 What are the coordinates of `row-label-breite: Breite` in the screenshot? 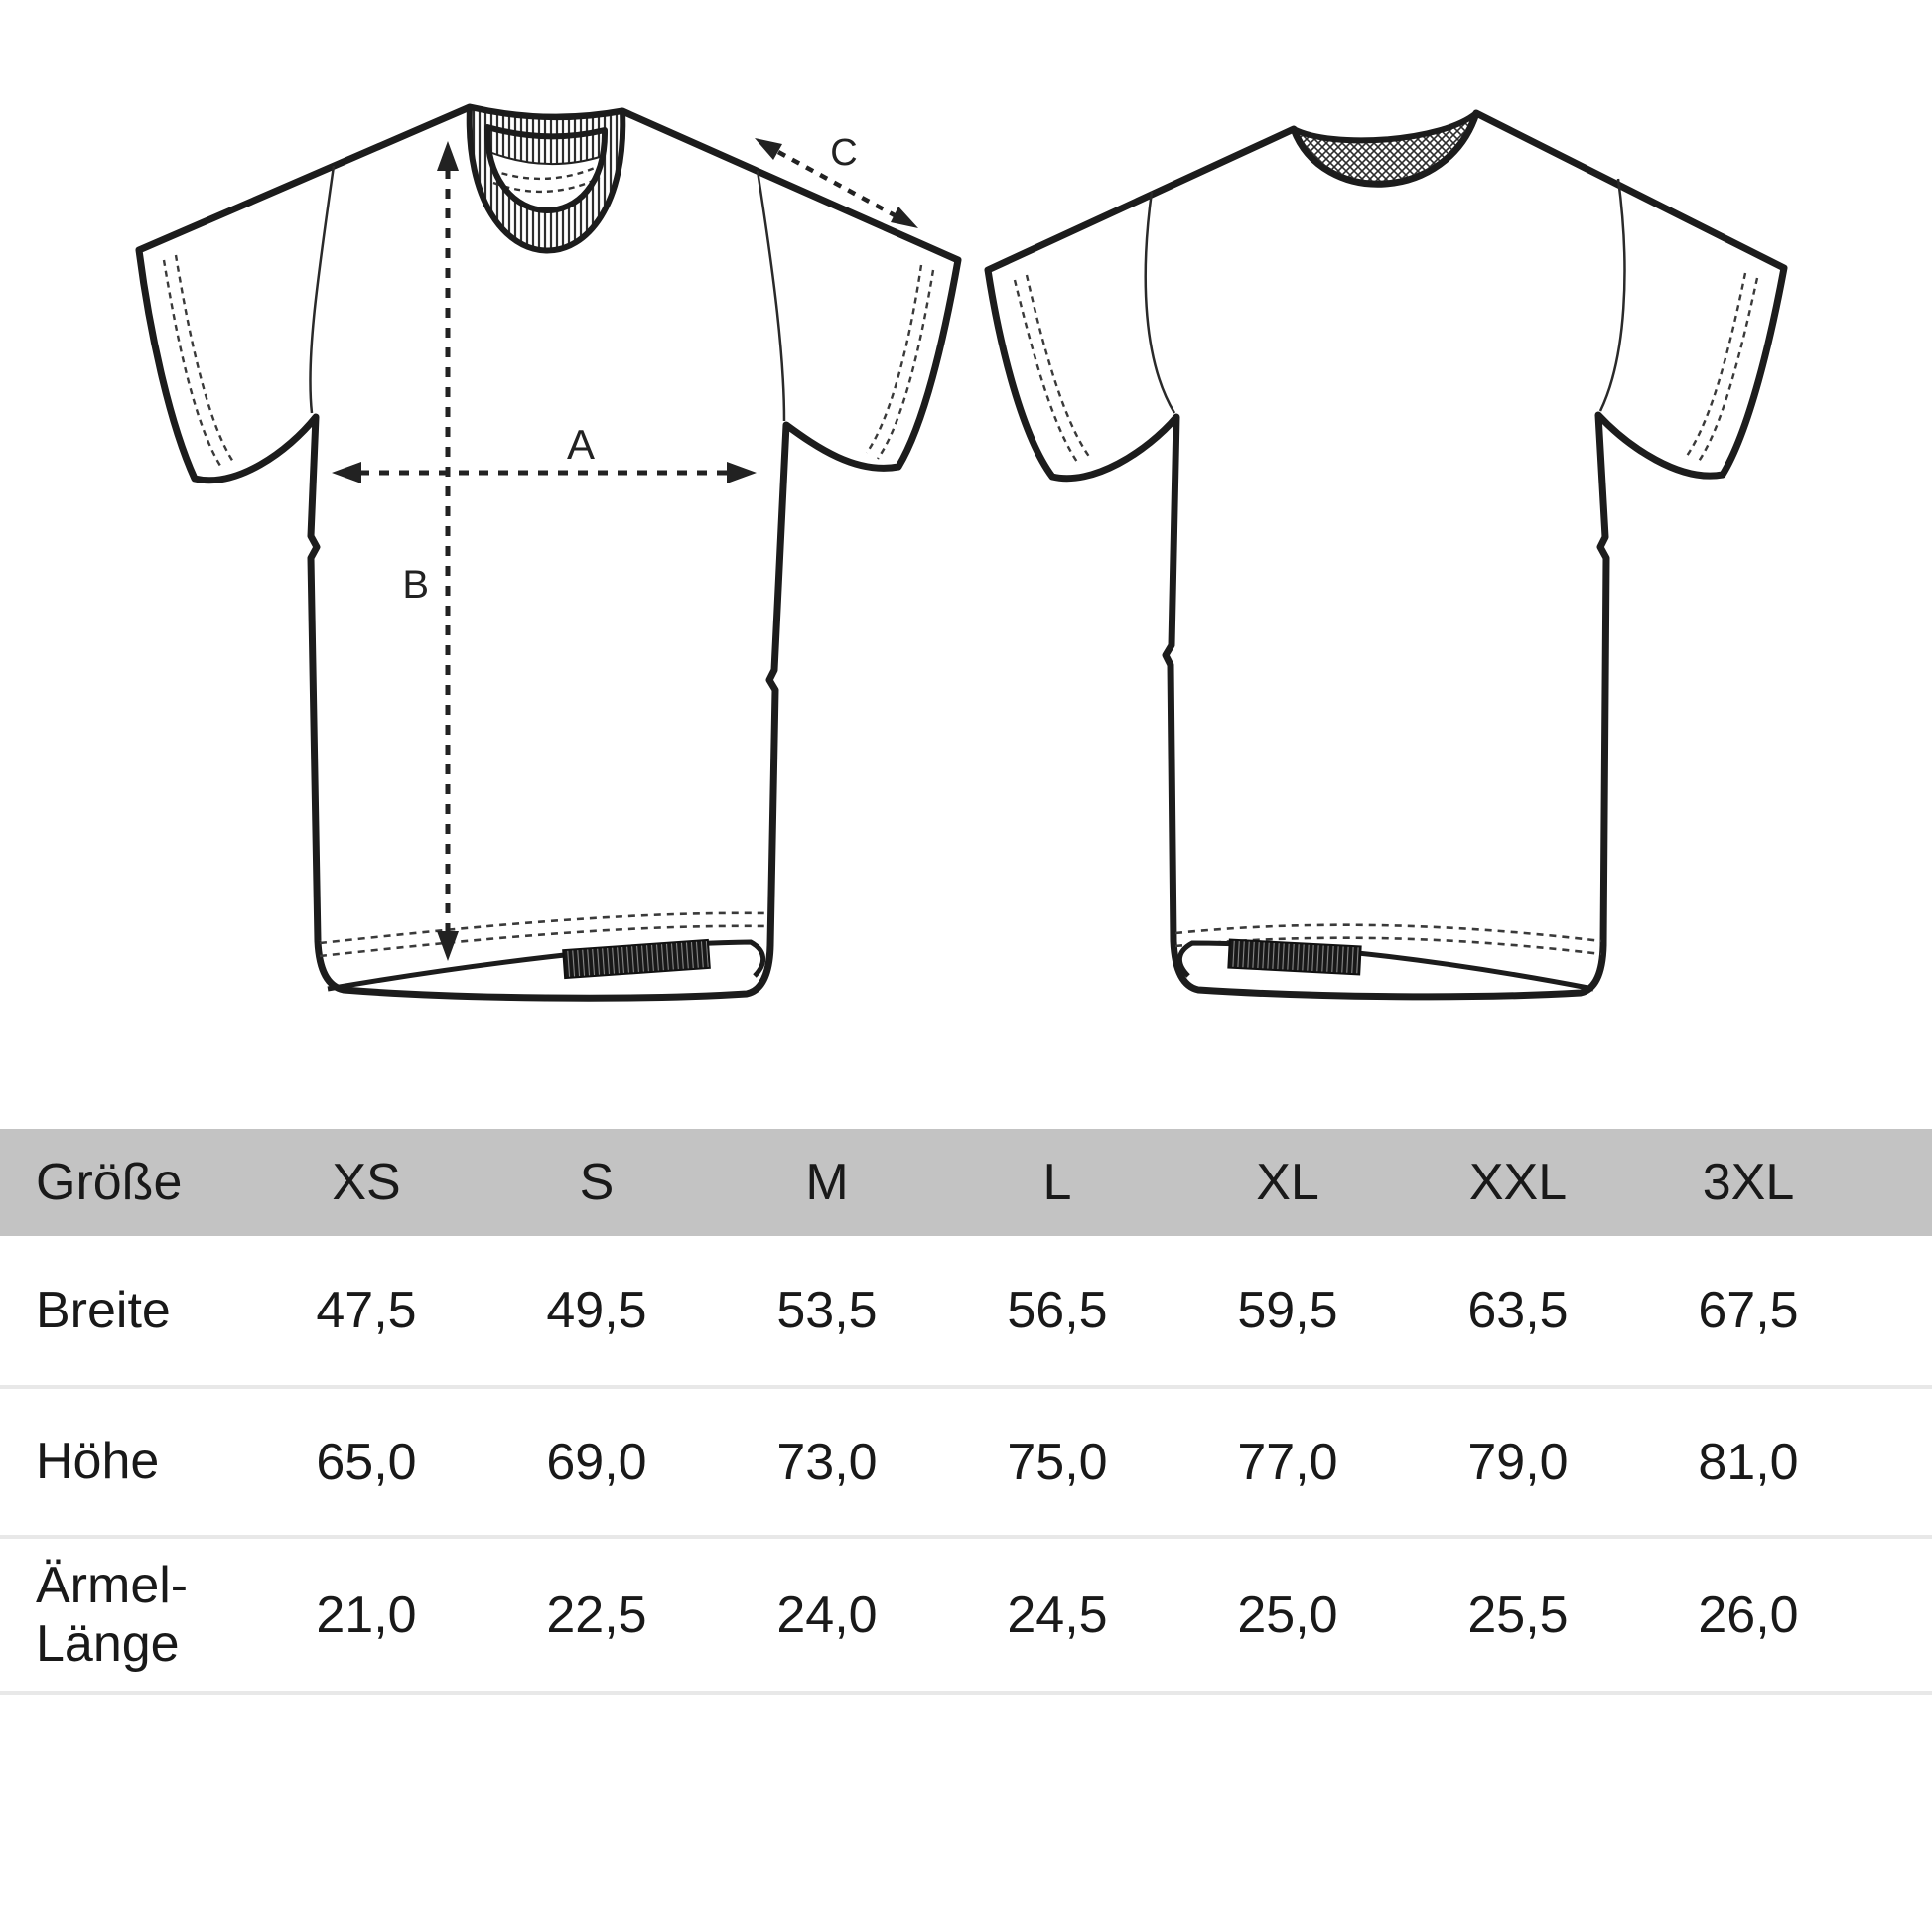 It's located at (103, 1310).